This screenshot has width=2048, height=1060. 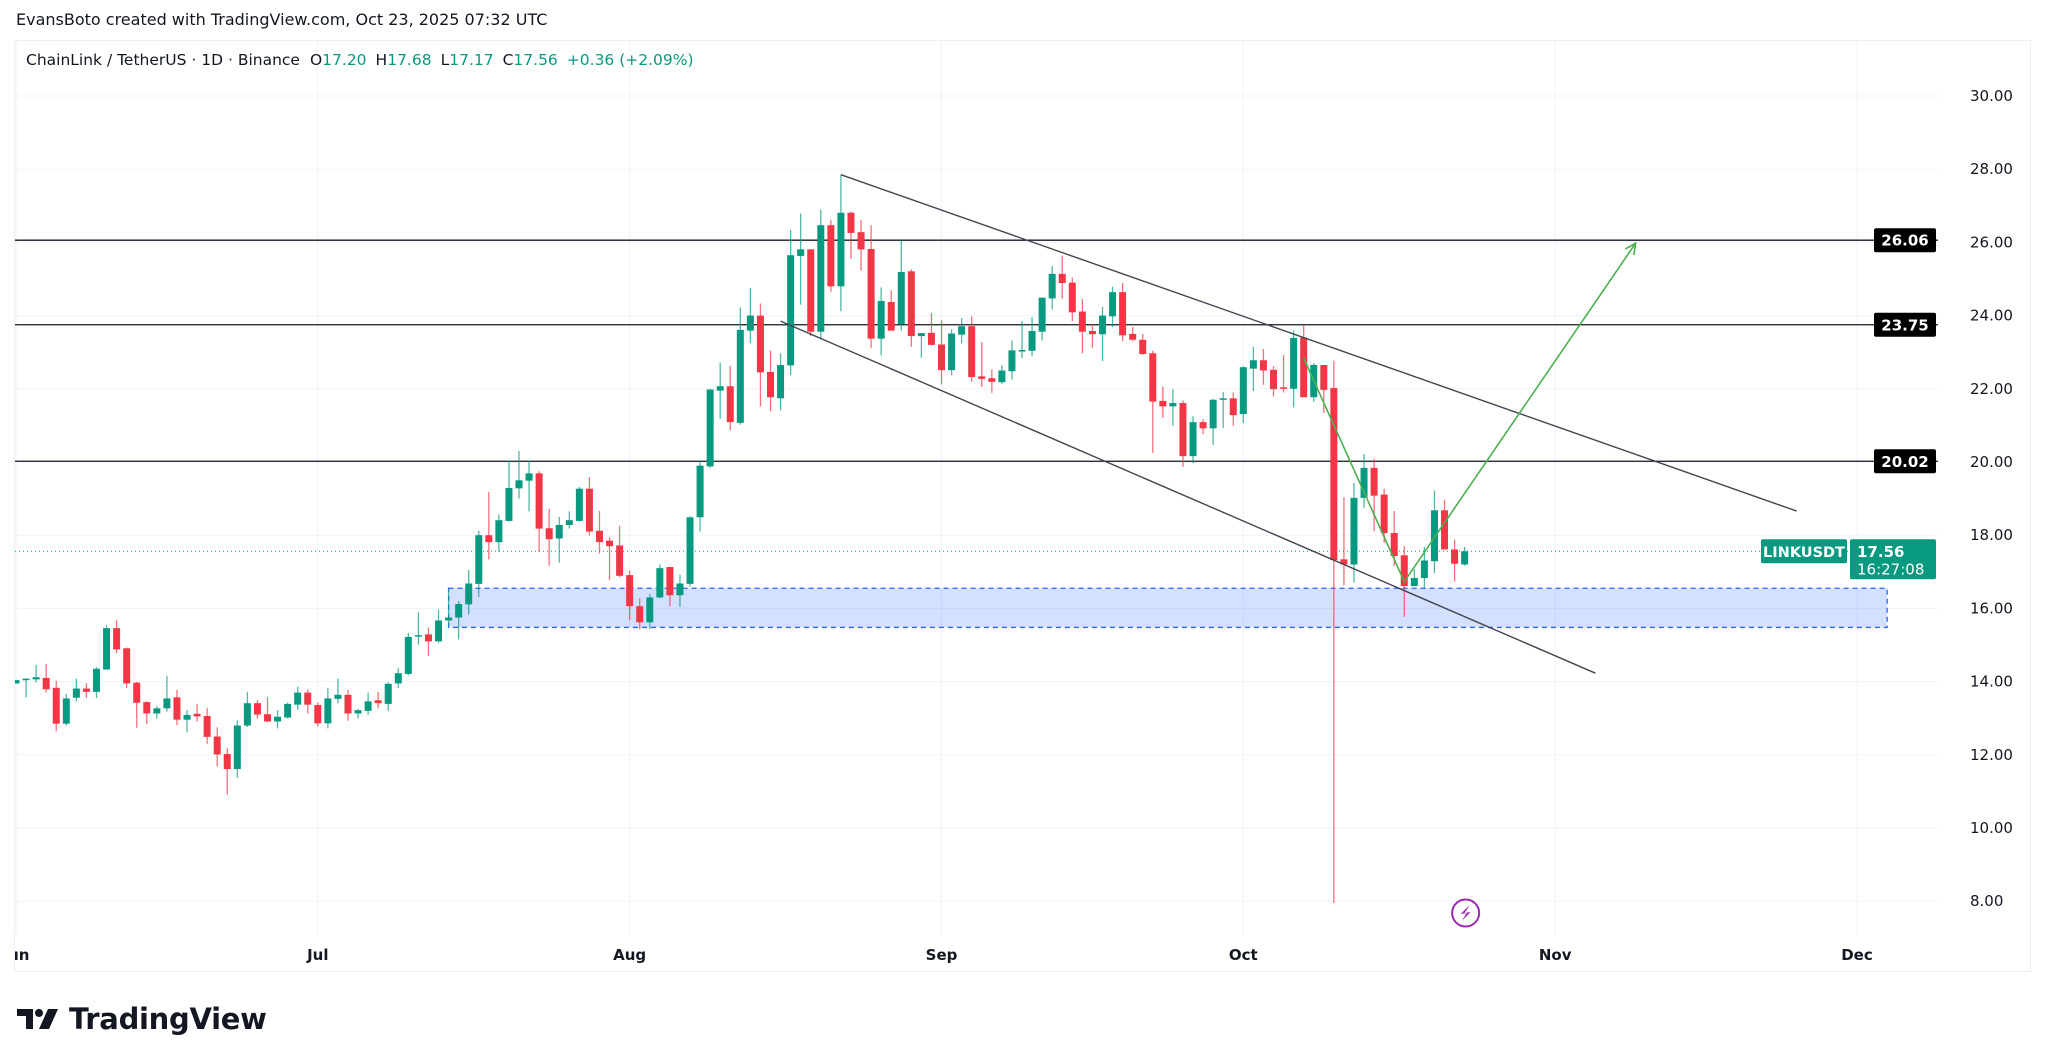 I want to click on trendline-channel-lower, so click(x=1188, y=497).